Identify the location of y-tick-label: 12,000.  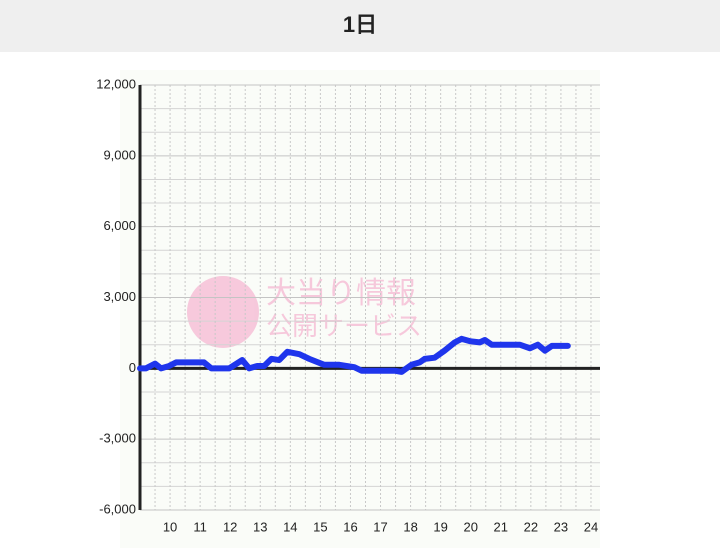
(116, 83).